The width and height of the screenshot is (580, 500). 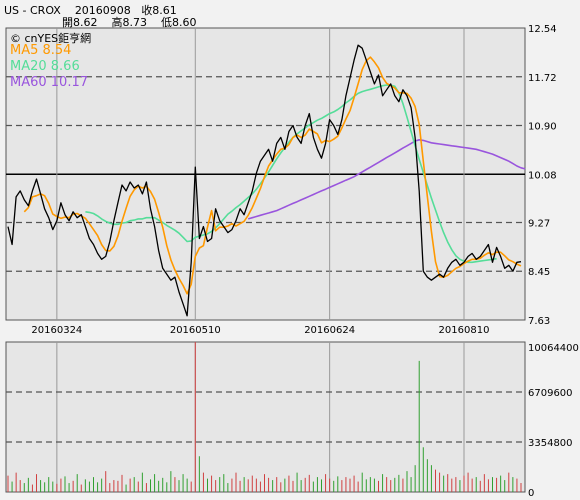 What do you see at coordinates (550, 443) in the screenshot?
I see `volume-y-tick-label: 3354800` at bounding box center [550, 443].